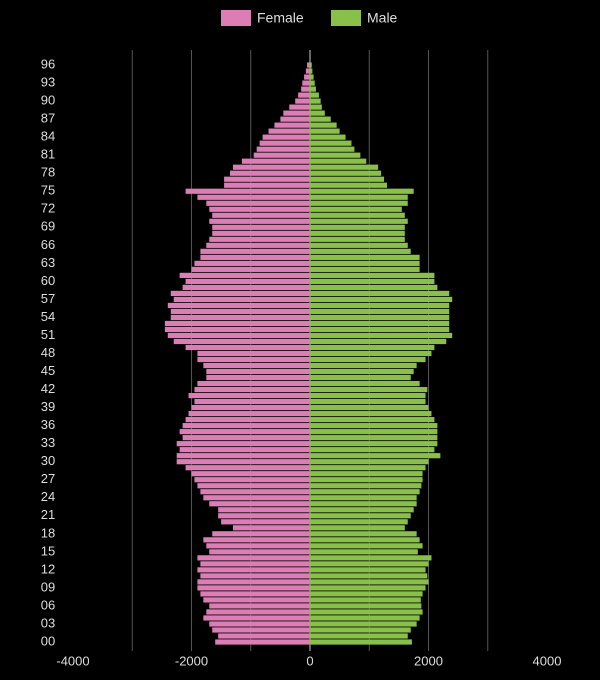 This screenshot has height=680, width=600. Describe the element at coordinates (48, 550) in the screenshot. I see `y-tick-label: 15` at that location.